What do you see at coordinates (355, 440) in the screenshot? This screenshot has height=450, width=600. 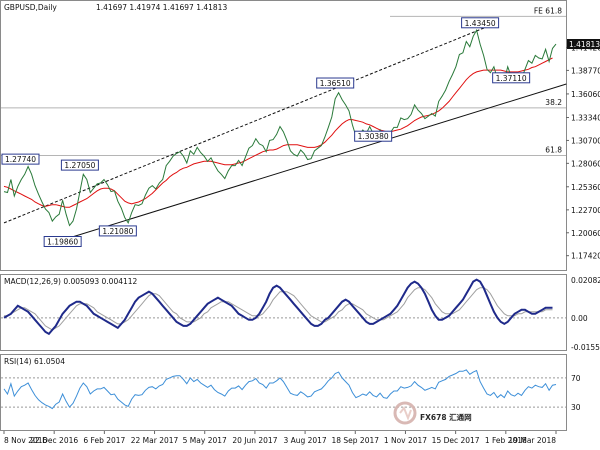 I see `time-tick-label: 18 Sep 2017` at bounding box center [355, 440].